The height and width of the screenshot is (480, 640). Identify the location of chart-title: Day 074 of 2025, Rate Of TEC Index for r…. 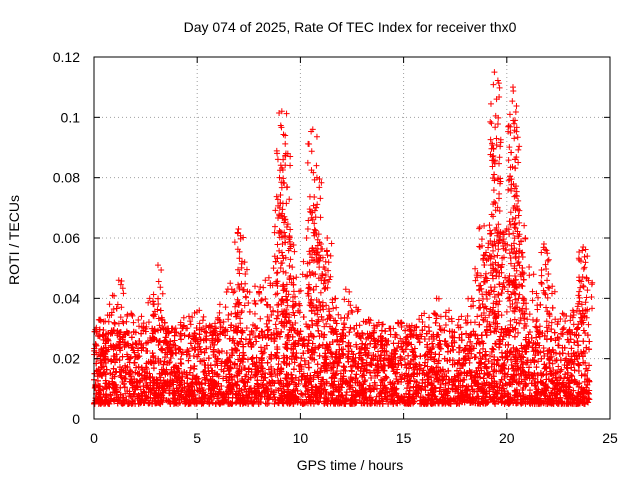
(350, 27).